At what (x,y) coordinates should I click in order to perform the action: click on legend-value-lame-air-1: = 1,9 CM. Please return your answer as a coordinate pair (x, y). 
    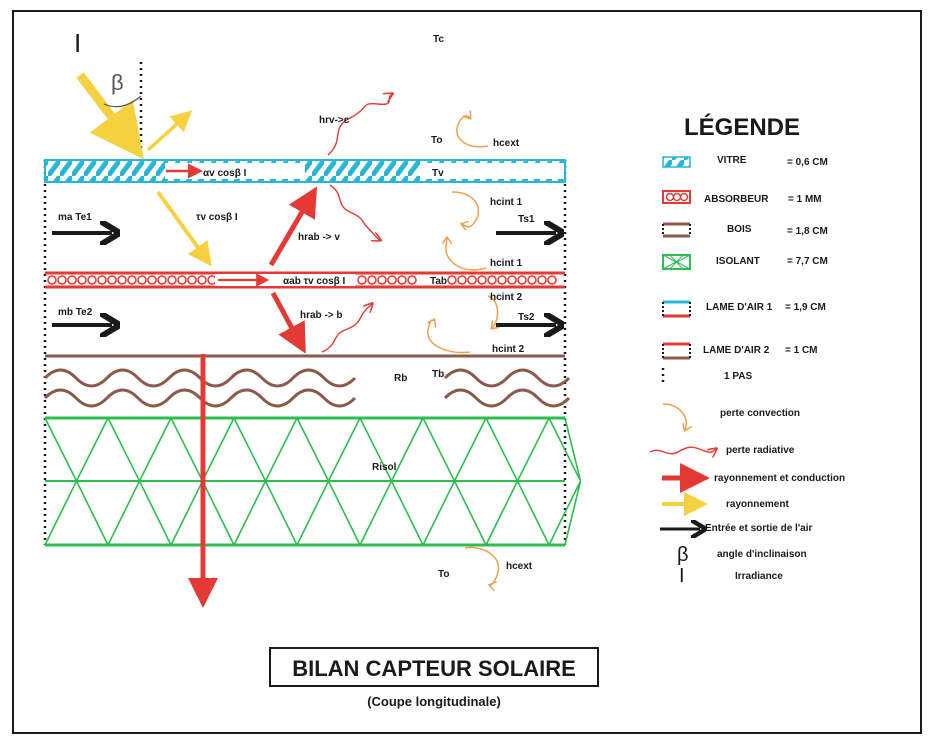
    Looking at the image, I should click on (805, 307).